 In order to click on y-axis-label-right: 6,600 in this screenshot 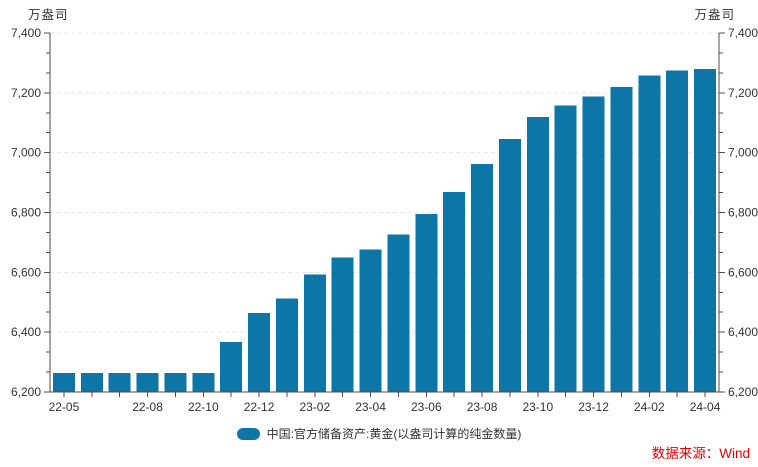, I will do `click(743, 272)`.